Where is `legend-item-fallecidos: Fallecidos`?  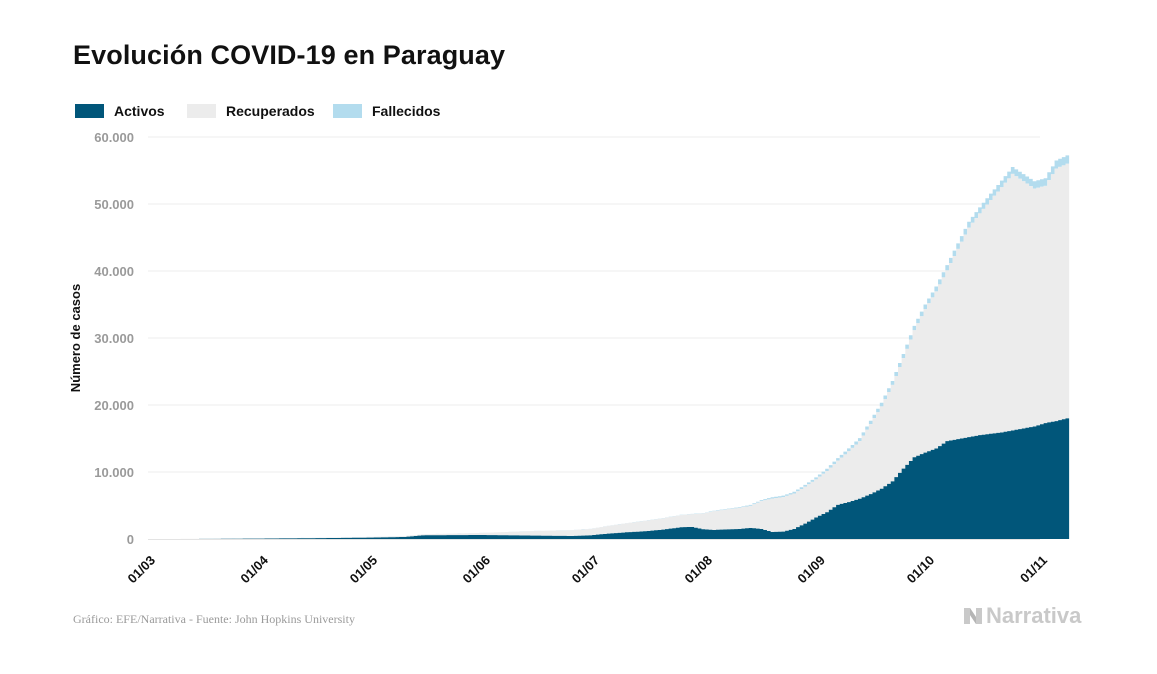 legend-item-fallecidos: Fallecidos is located at coordinates (386, 111).